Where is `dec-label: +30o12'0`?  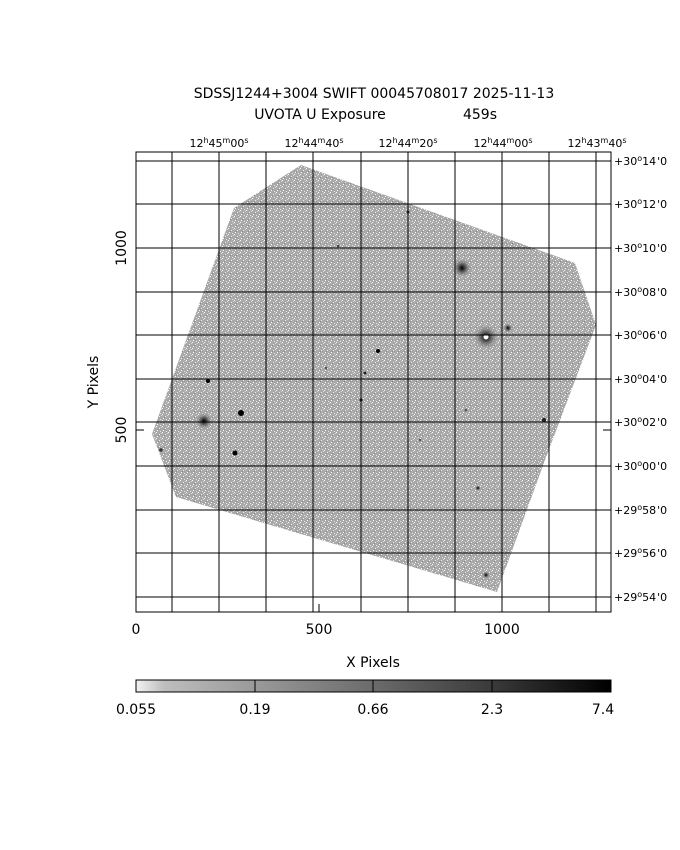 dec-label: +30o12'0 is located at coordinates (640, 204).